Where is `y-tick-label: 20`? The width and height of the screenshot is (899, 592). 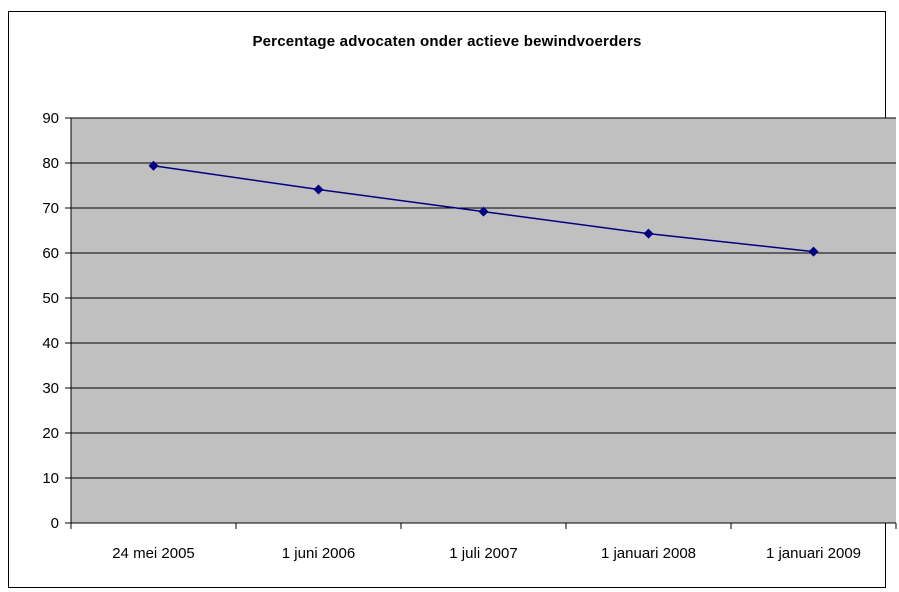
y-tick-label: 20 is located at coordinates (50, 433).